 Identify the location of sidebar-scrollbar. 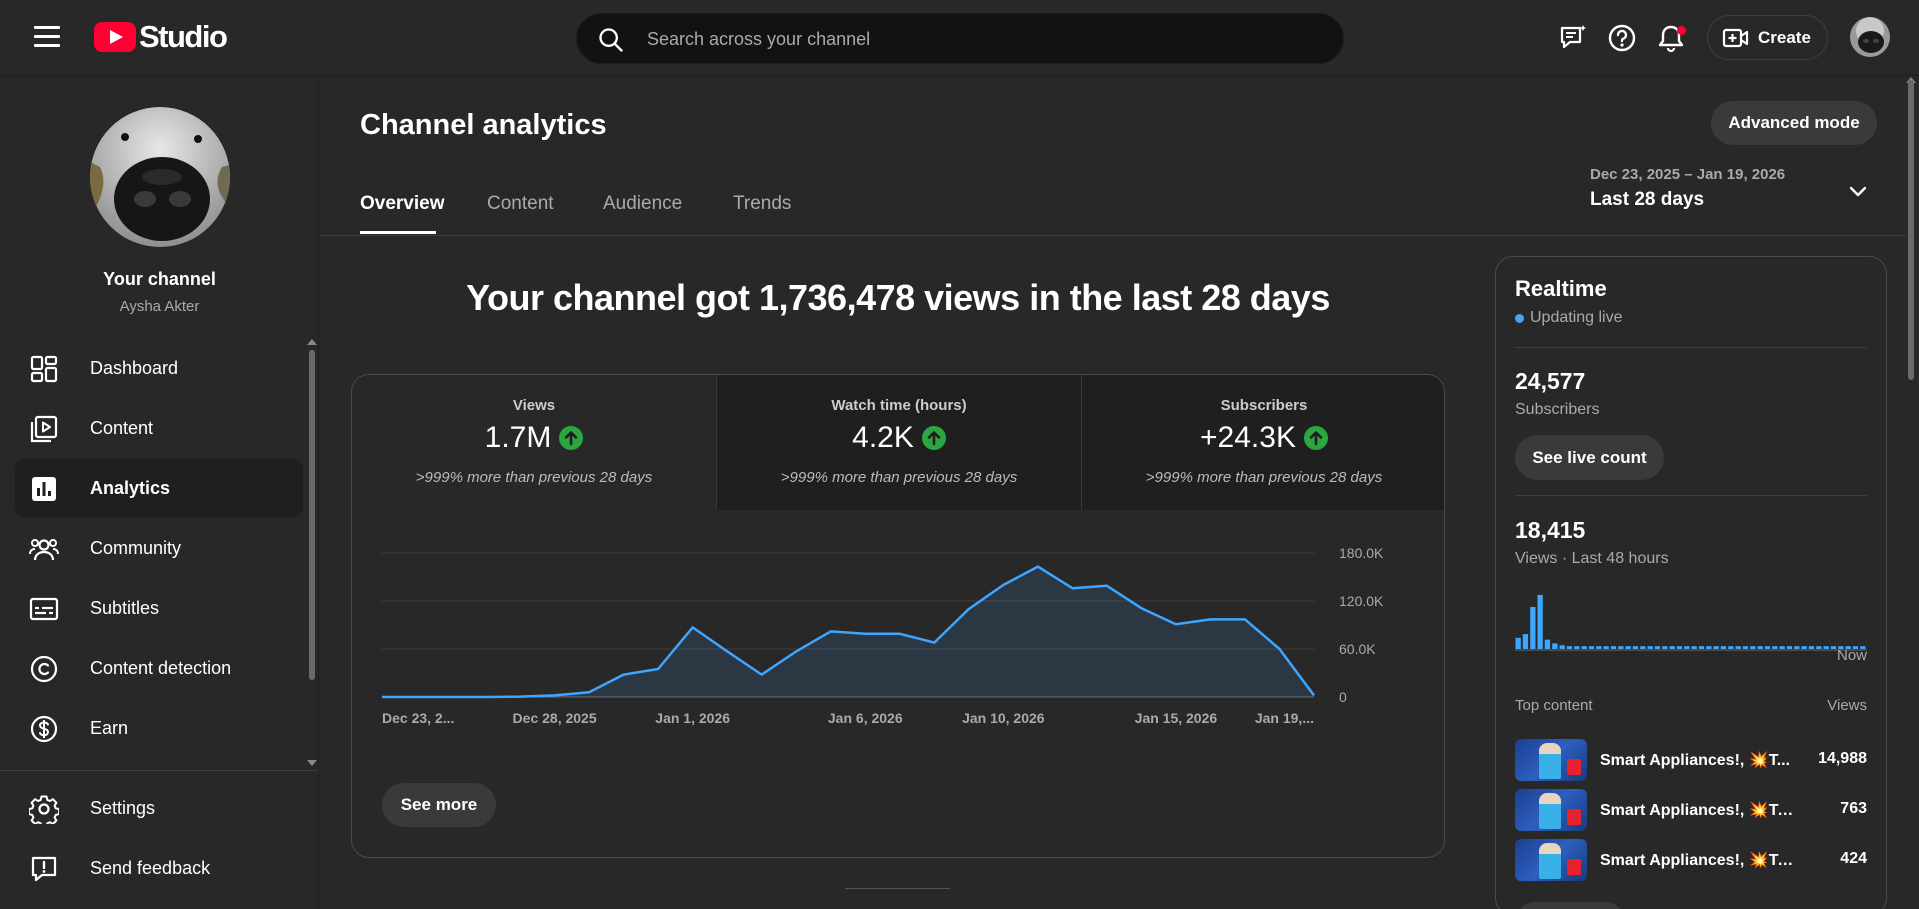
(312, 515).